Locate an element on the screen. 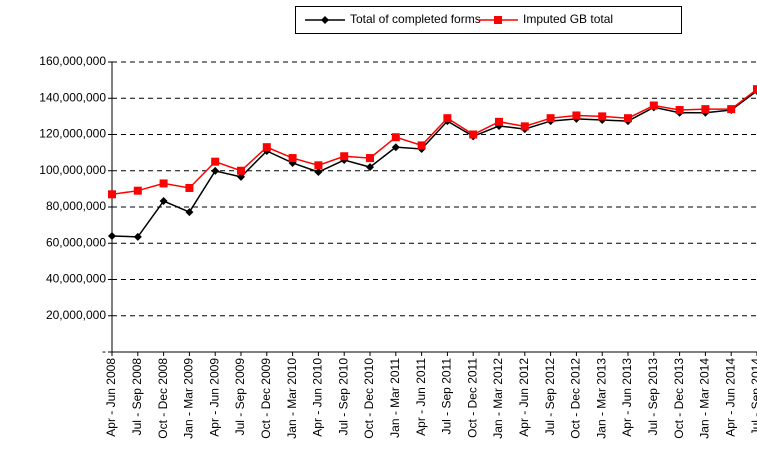 This screenshot has width=757, height=457. x-tick-label: Jul - Sep 2011 is located at coordinates (447, 396).